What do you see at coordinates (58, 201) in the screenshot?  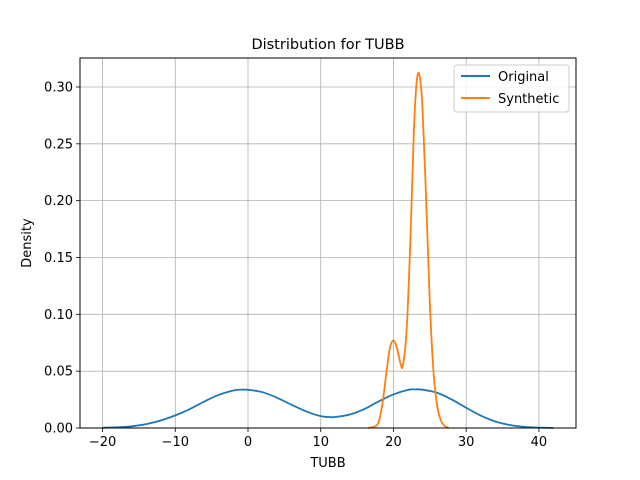 I see `y-tick-label: 0.20` at bounding box center [58, 201].